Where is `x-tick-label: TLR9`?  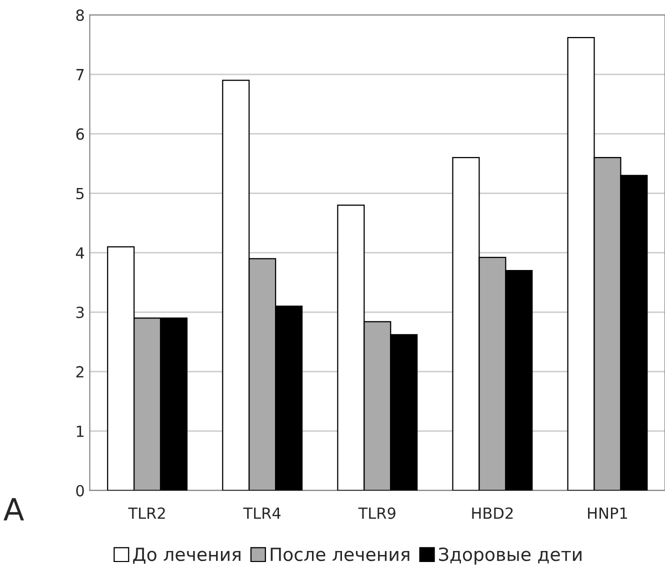
x-tick-label: TLR9 is located at coordinates (377, 513).